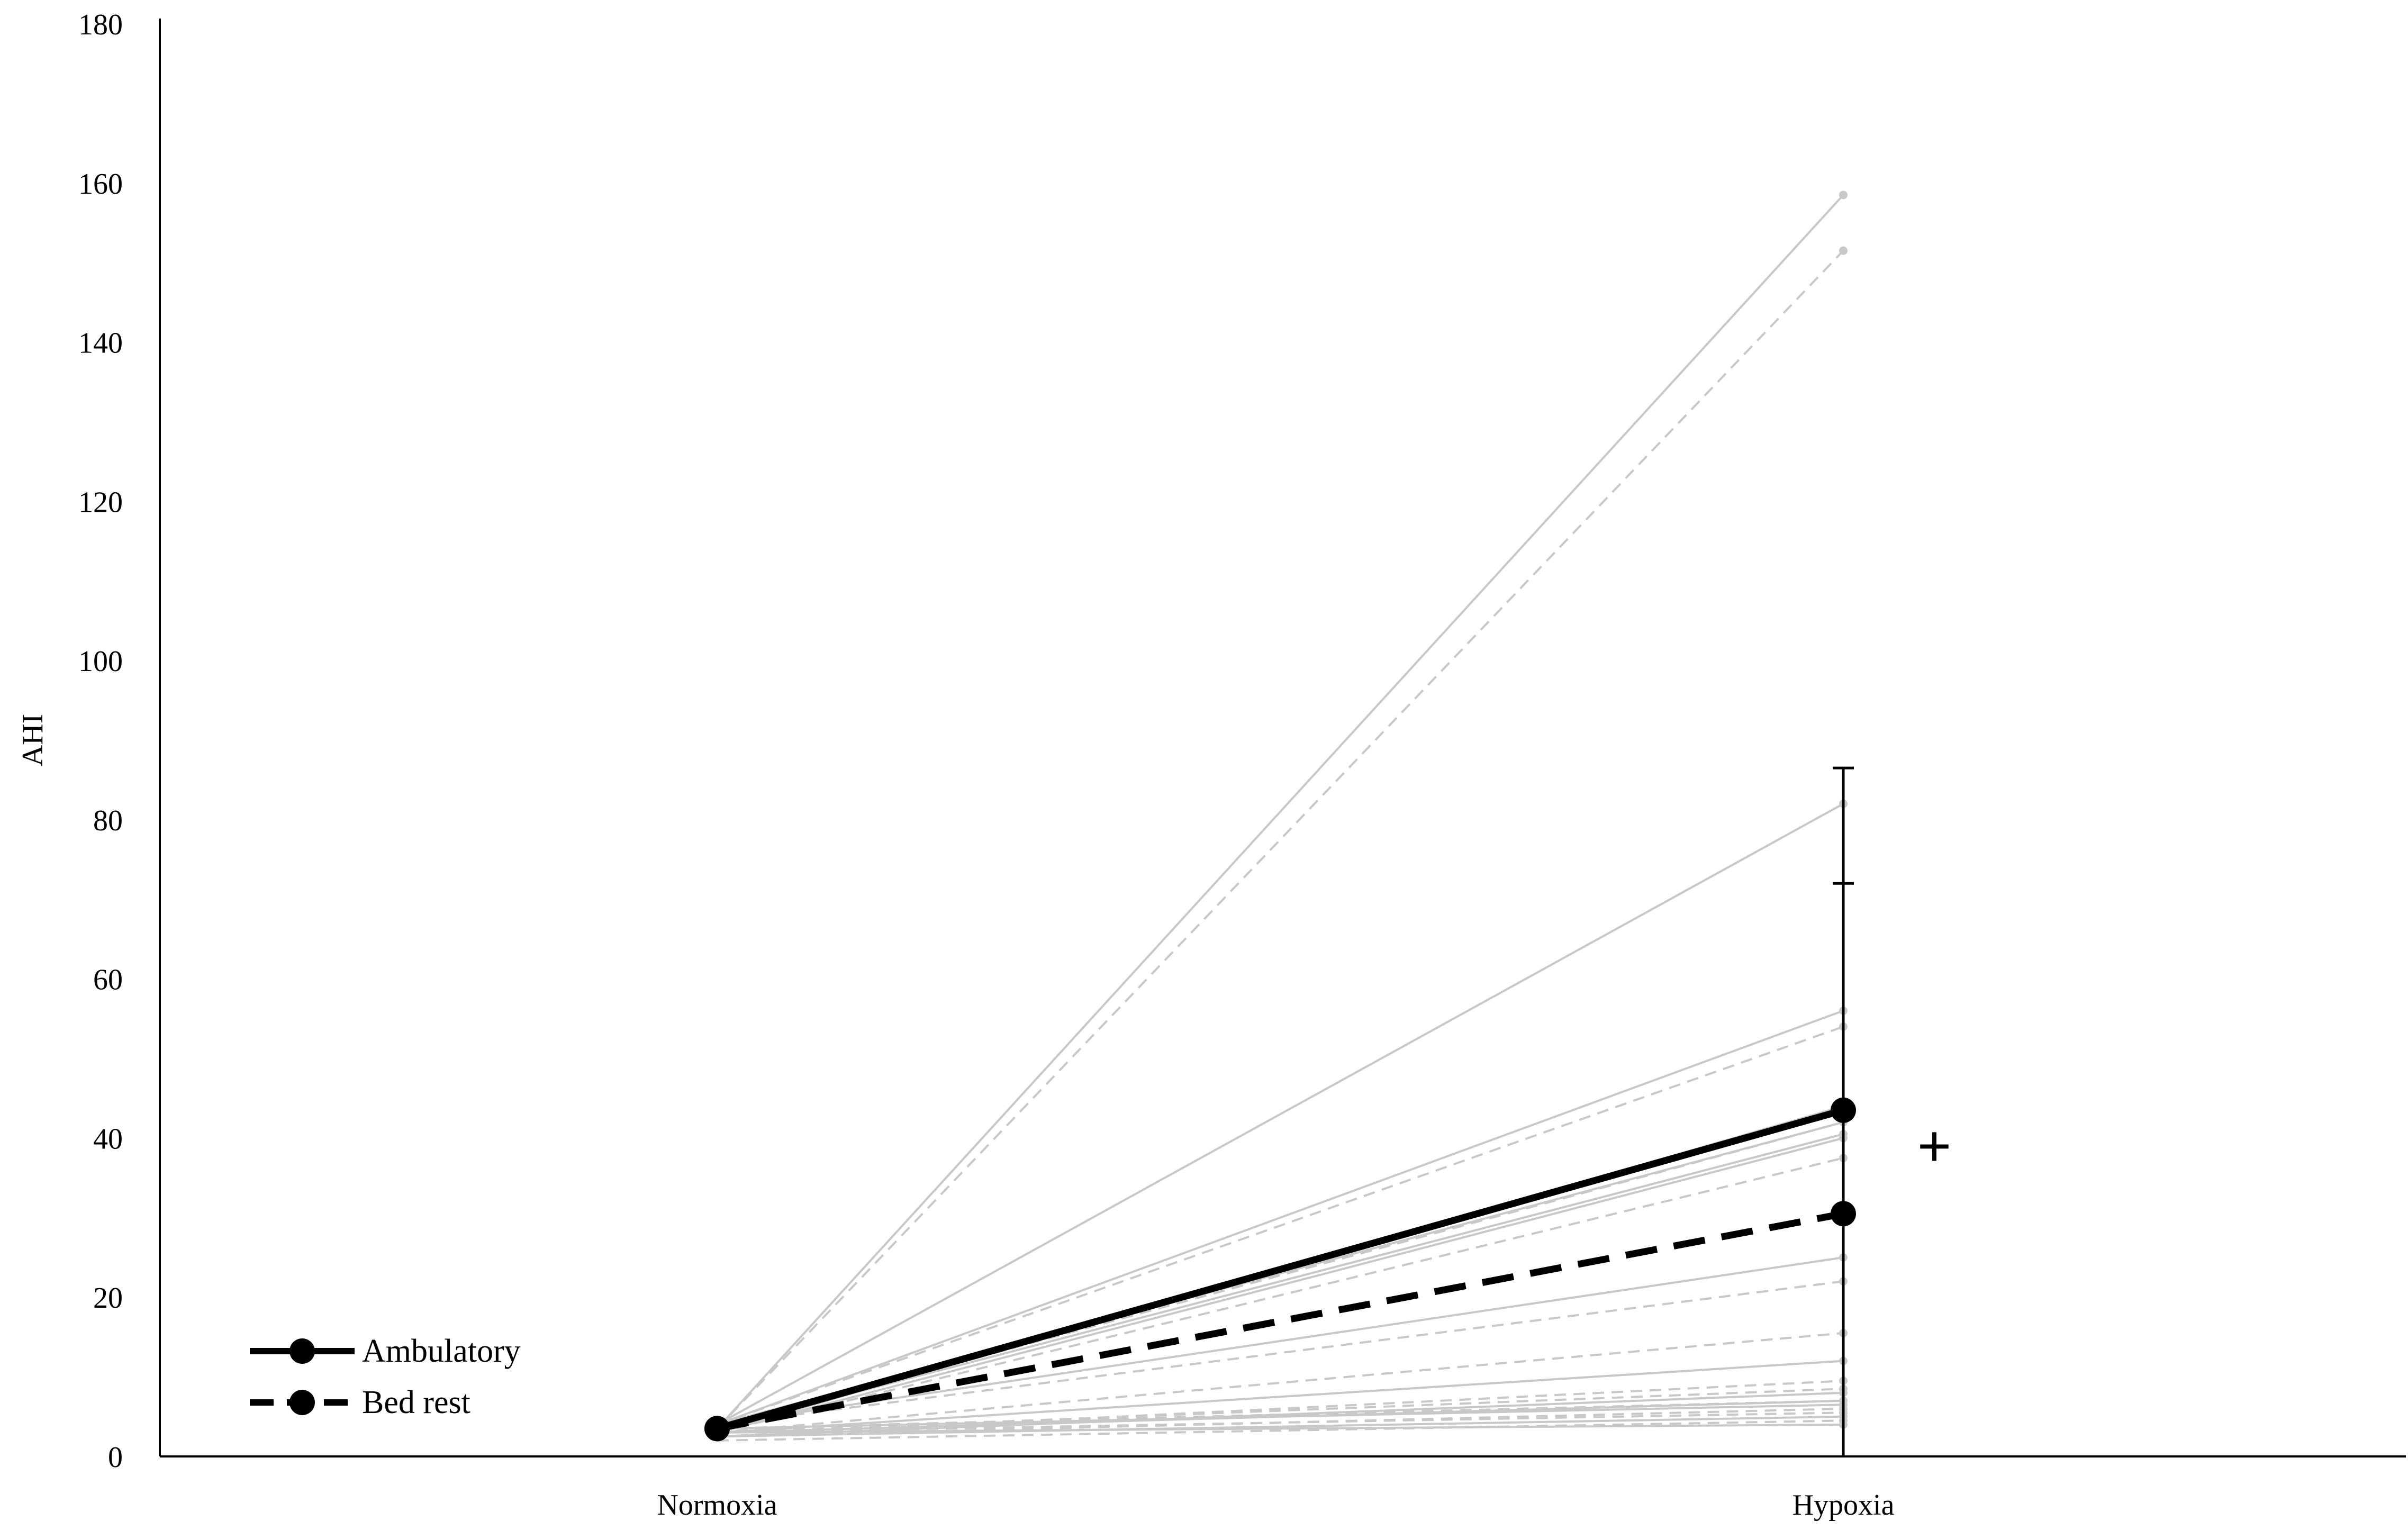  Describe the element at coordinates (386, 1377) in the screenshot. I see `legend: Ambulatory Bed rest` at that location.